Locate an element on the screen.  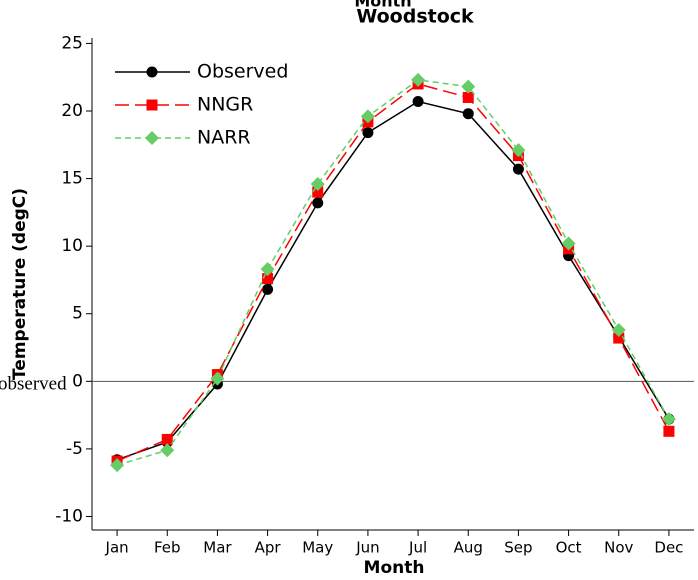
y-axis-label: Temperature (degC) is located at coordinates (20, 284).